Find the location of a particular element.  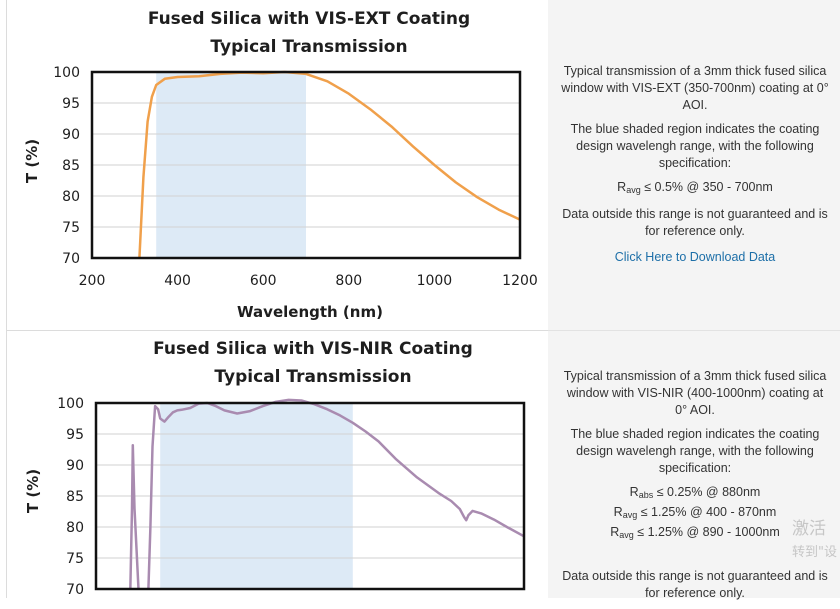

download-data-link: Click Here to Download Data is located at coordinates (695, 257).